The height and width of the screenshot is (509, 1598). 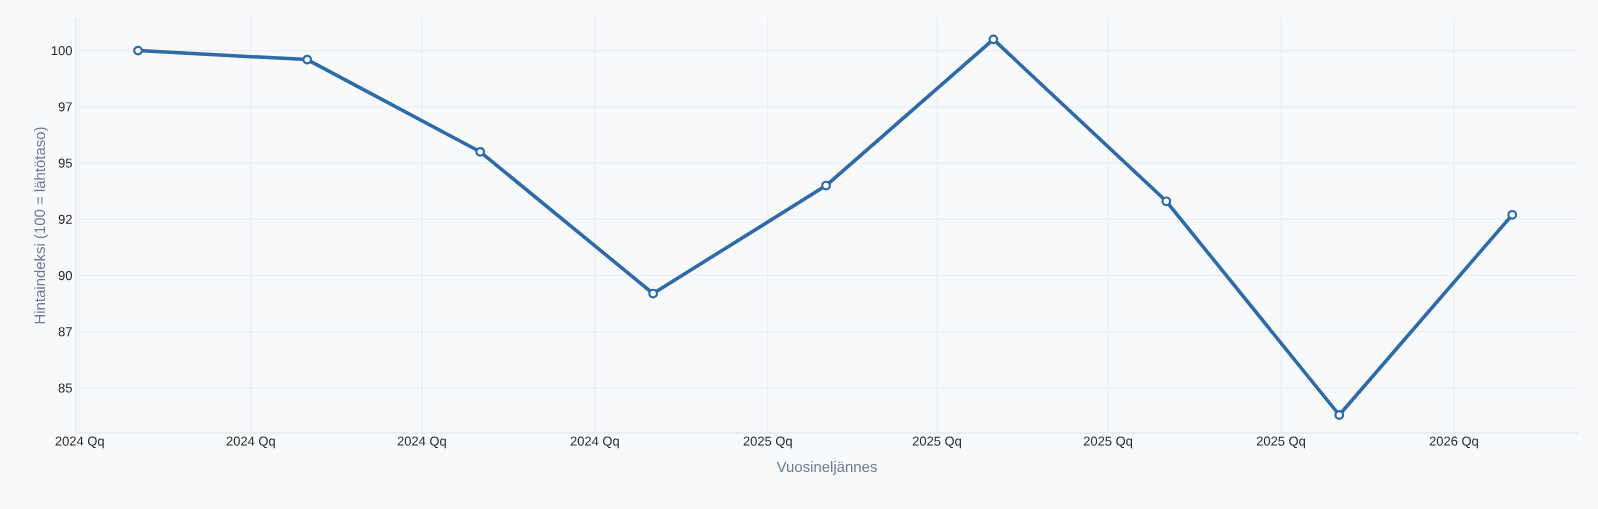 I want to click on y-axis-title: Hintaindeksi (100 = lähtötaso), so click(x=41, y=225).